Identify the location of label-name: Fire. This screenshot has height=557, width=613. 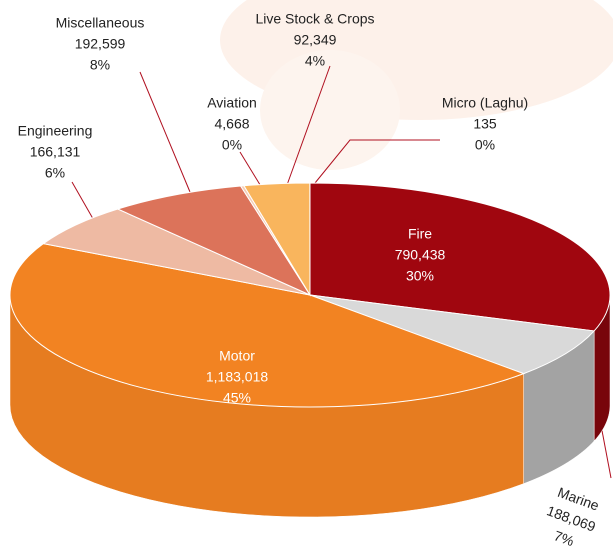
(420, 234).